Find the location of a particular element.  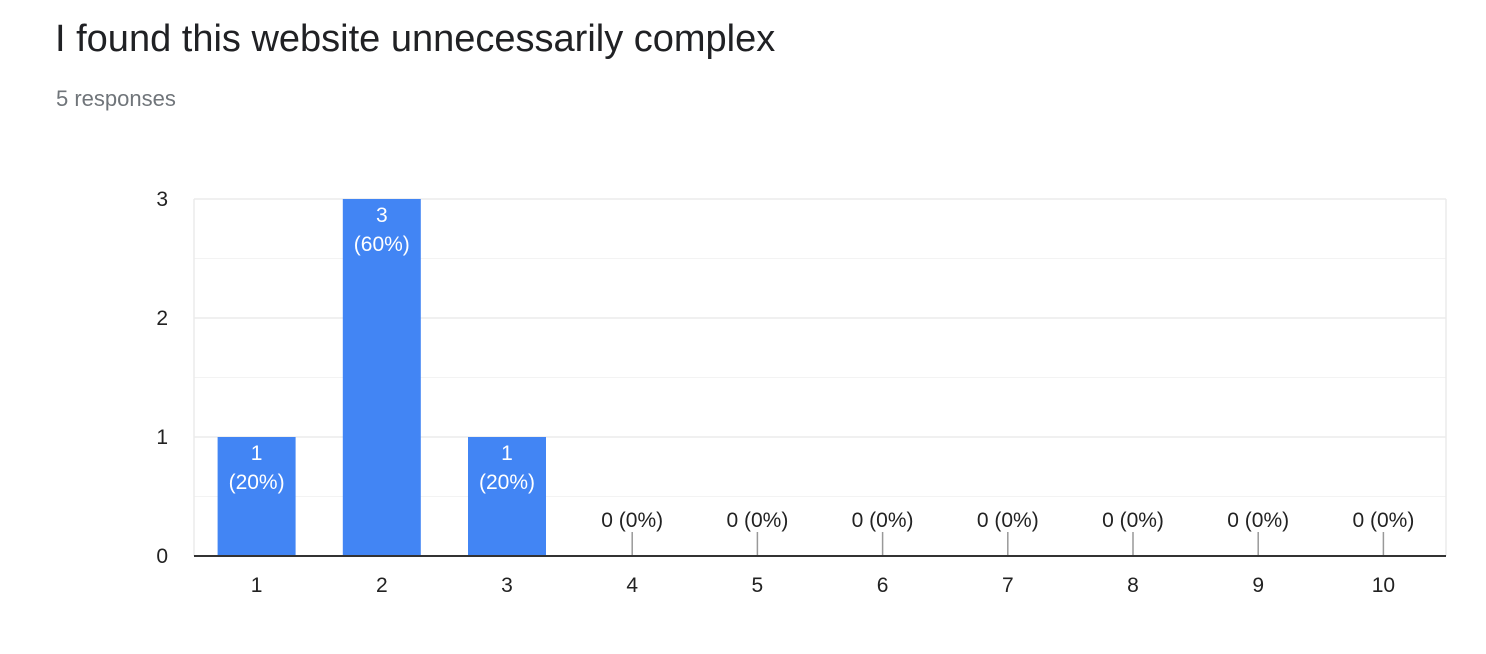

x-tick-label: 6 is located at coordinates (883, 585).